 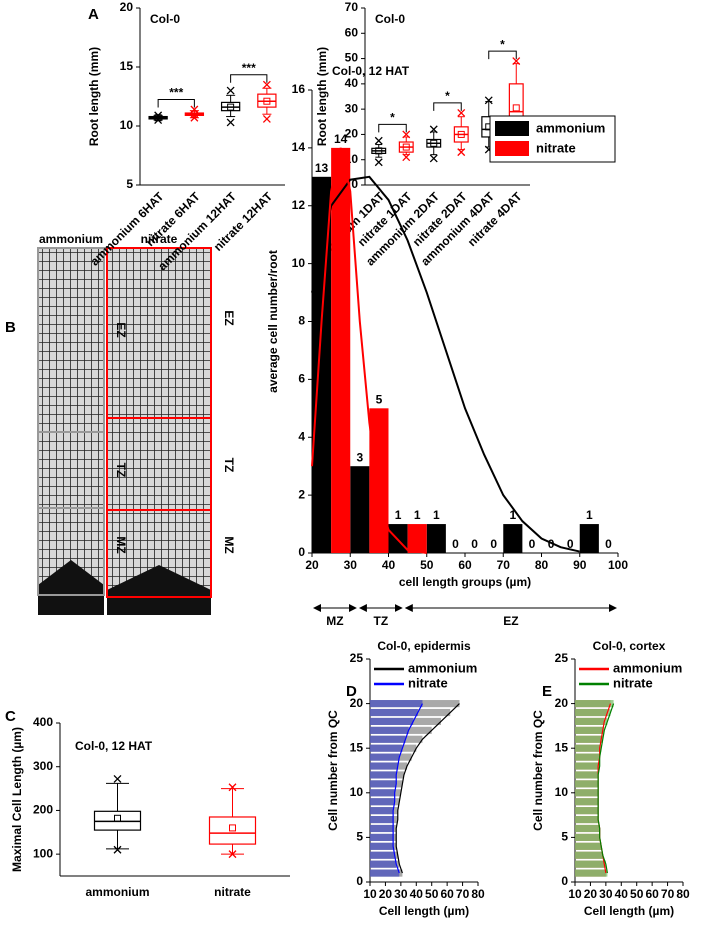 I want to click on y-tick-label: 30, so click(x=352, y=108).